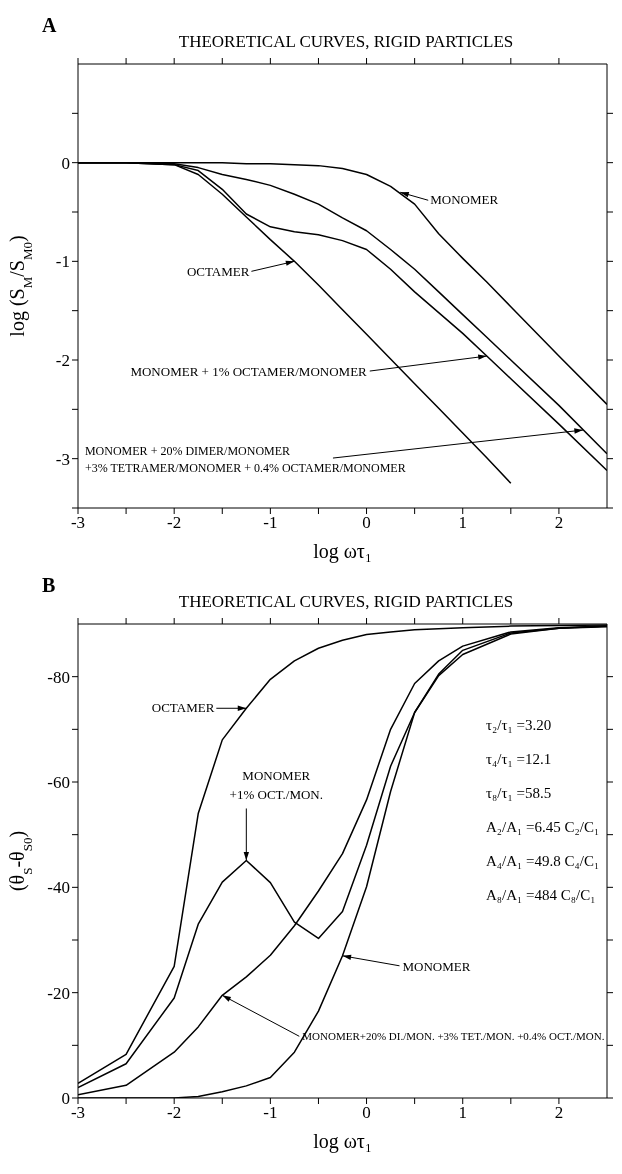 The image size is (622, 1174). What do you see at coordinates (519, 759) in the screenshot?
I see `annotation: τ₄/τ₁ =12.1` at bounding box center [519, 759].